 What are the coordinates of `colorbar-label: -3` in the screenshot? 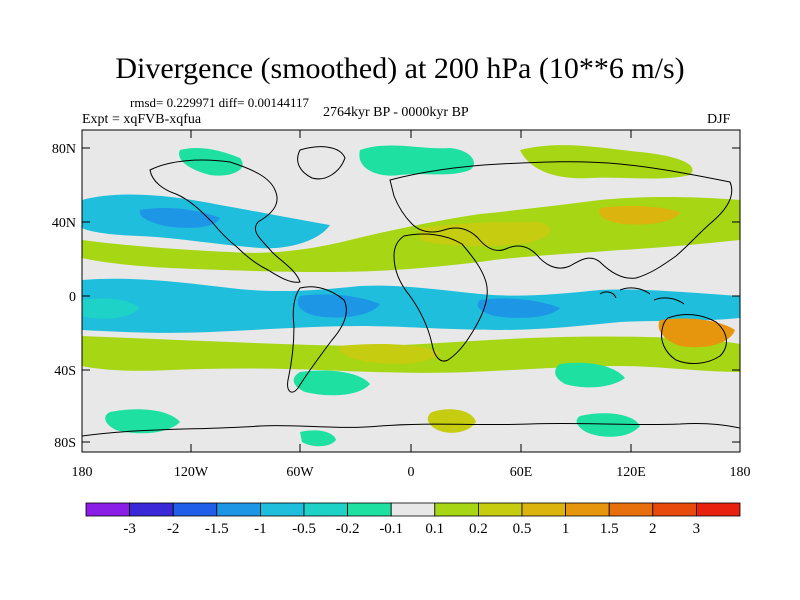 It's located at (129, 529).